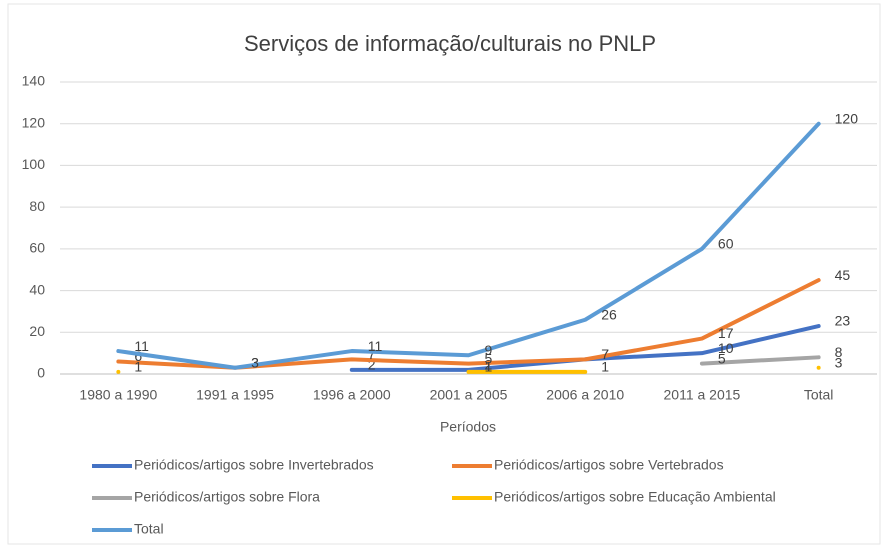  What do you see at coordinates (254, 465) in the screenshot?
I see `legend-label: Periódicos/artigos sobre Invertebrados` at bounding box center [254, 465].